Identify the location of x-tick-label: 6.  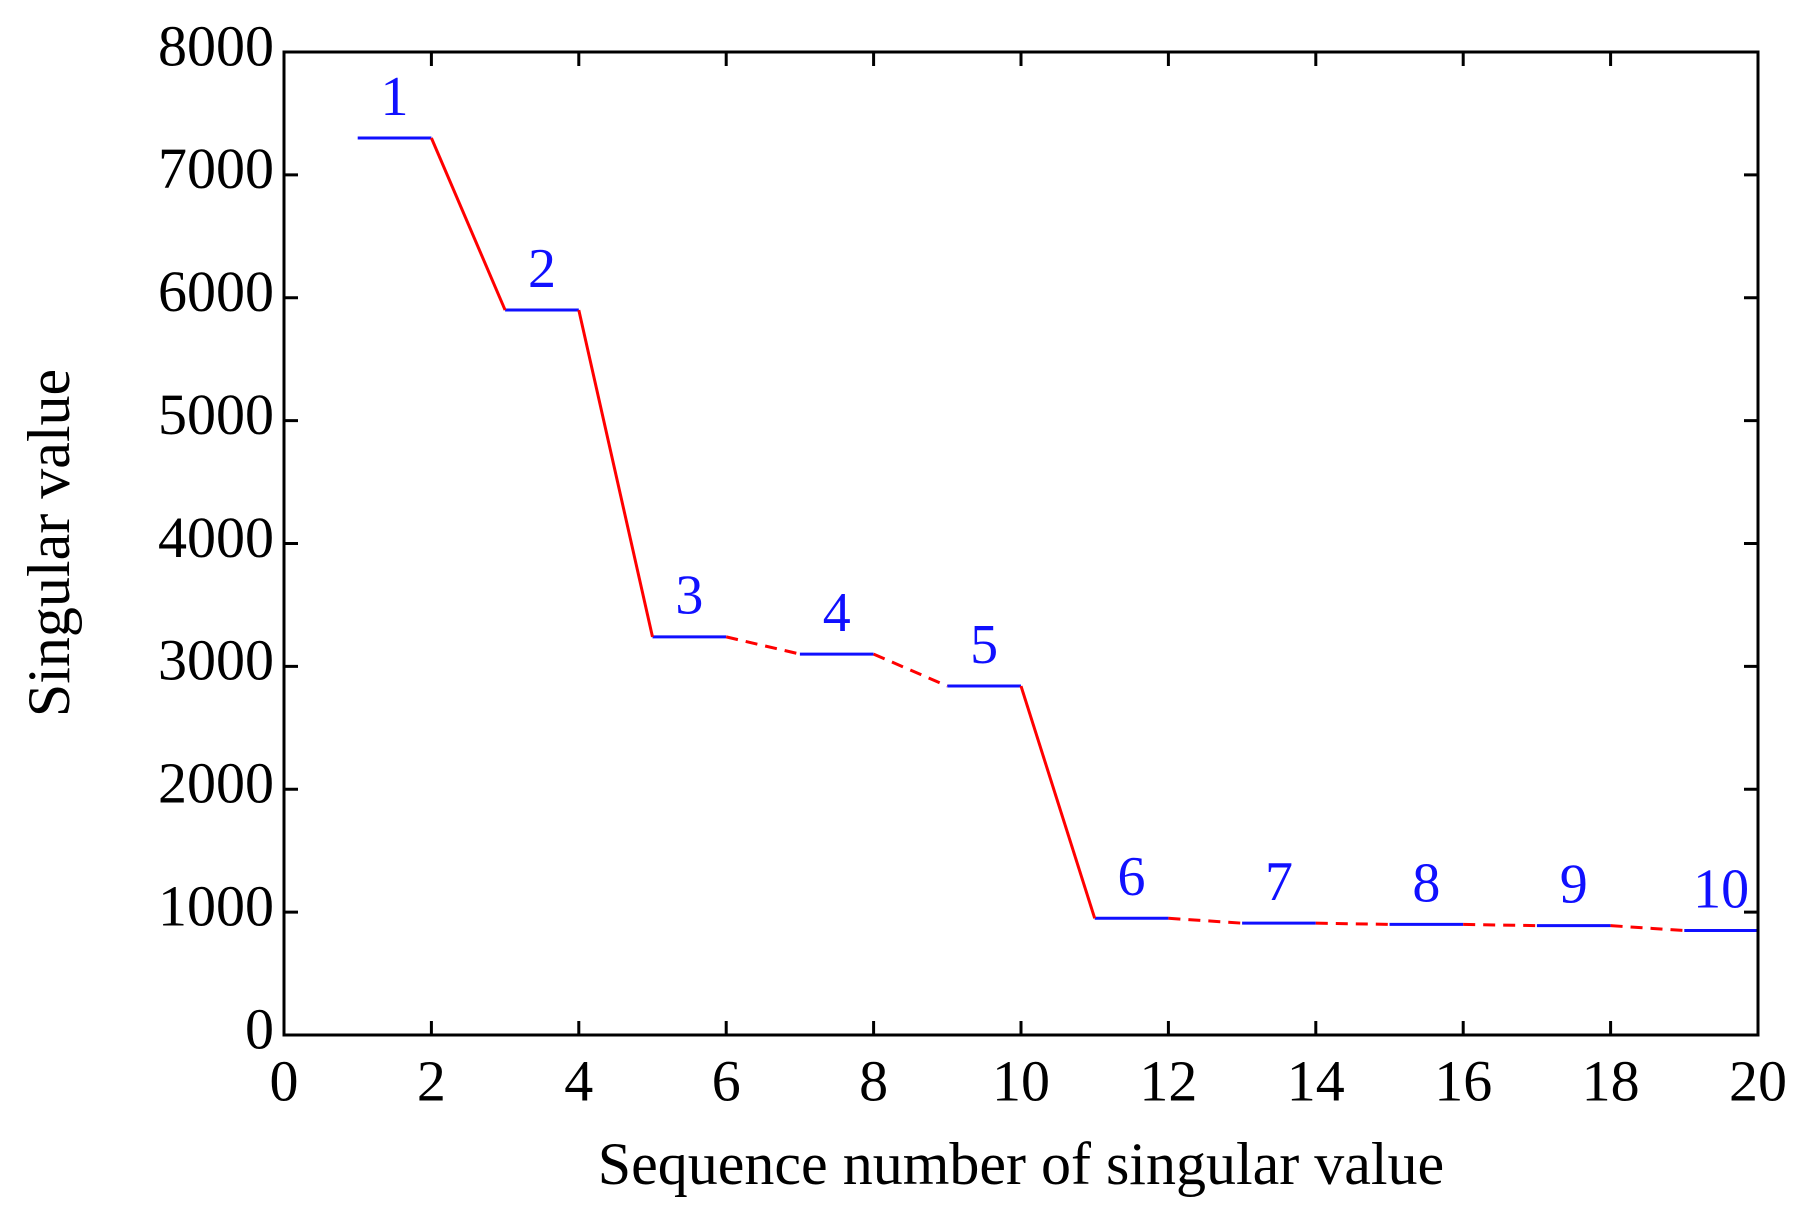
(726, 1080).